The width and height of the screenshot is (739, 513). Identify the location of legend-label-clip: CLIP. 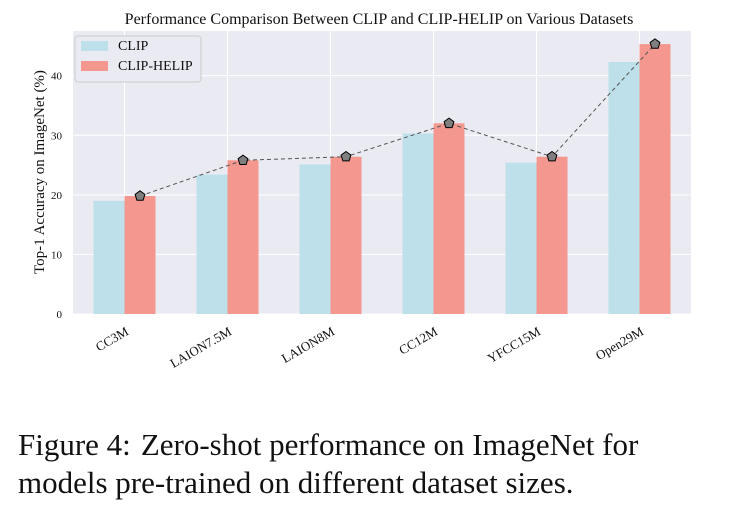
(133, 46).